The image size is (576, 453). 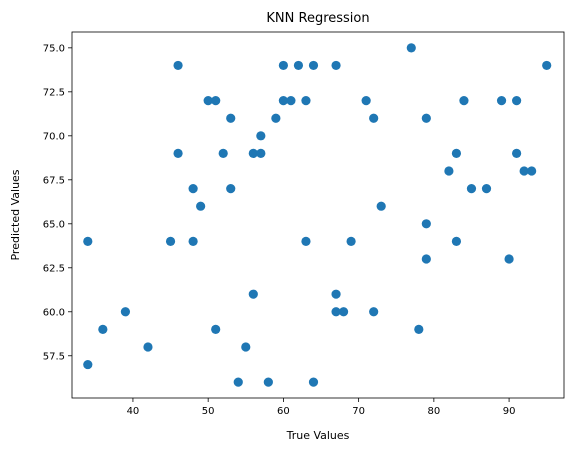 What do you see at coordinates (54, 48) in the screenshot?
I see `y-tick-label: 75.0` at bounding box center [54, 48].